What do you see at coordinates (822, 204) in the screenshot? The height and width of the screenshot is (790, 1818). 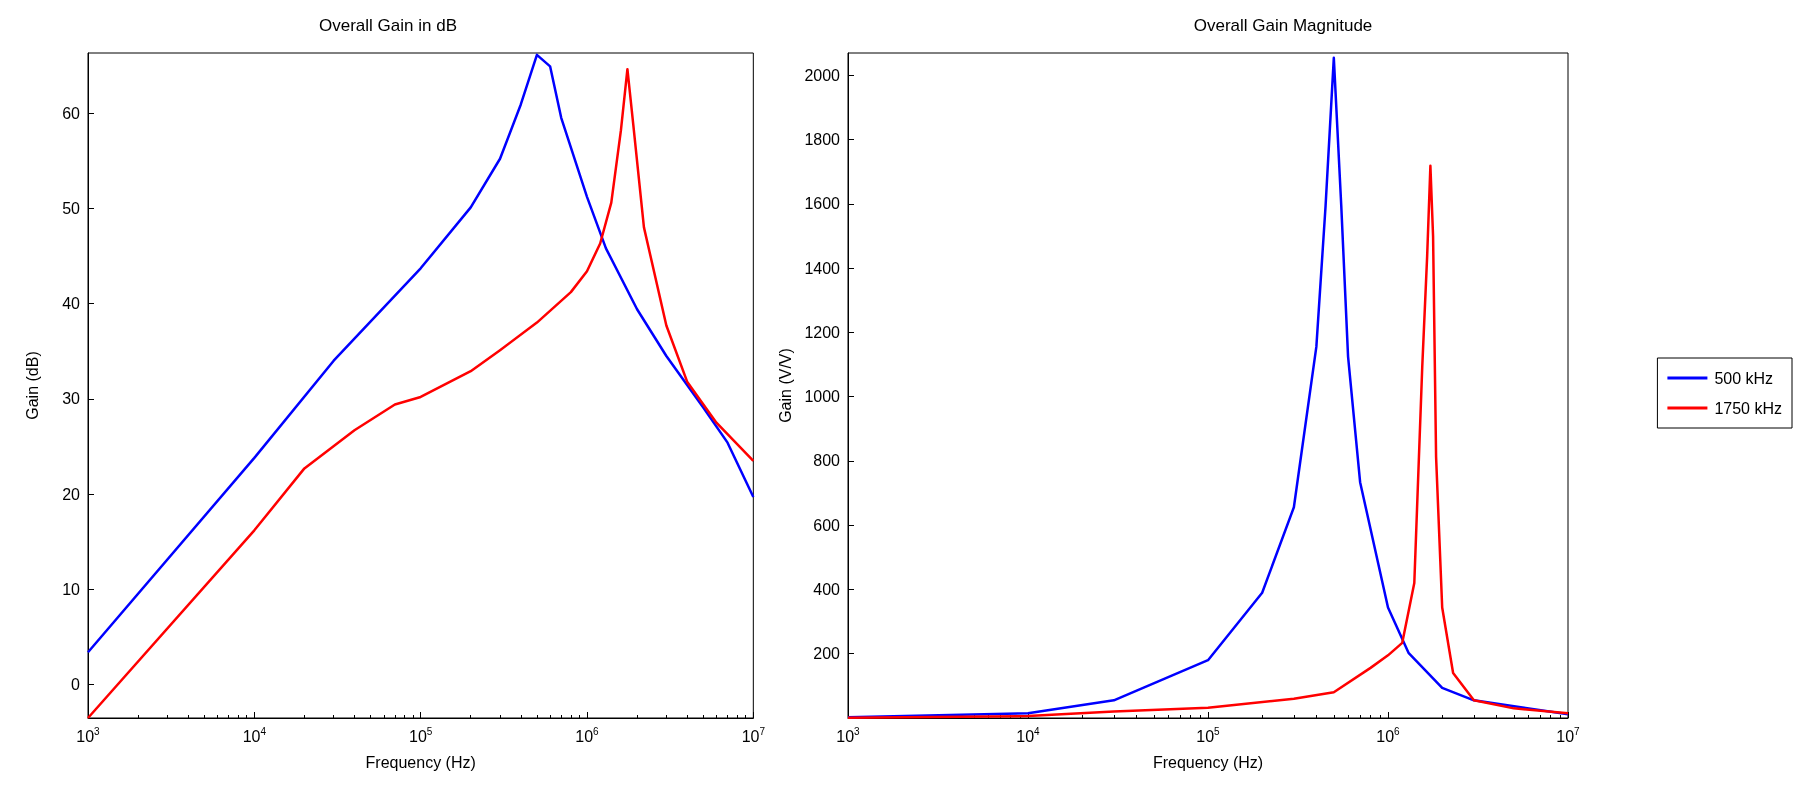 I see `y-tick-label: 1600` at bounding box center [822, 204].